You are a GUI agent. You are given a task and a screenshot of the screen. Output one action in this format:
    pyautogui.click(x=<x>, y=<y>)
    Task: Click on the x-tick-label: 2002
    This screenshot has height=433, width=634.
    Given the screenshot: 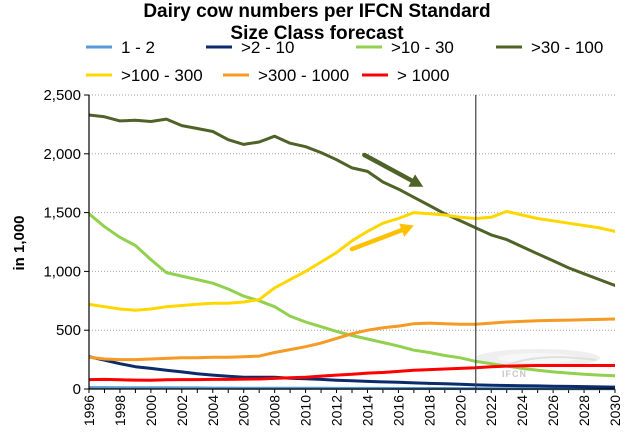 What is the action you would take?
    pyautogui.click(x=182, y=410)
    